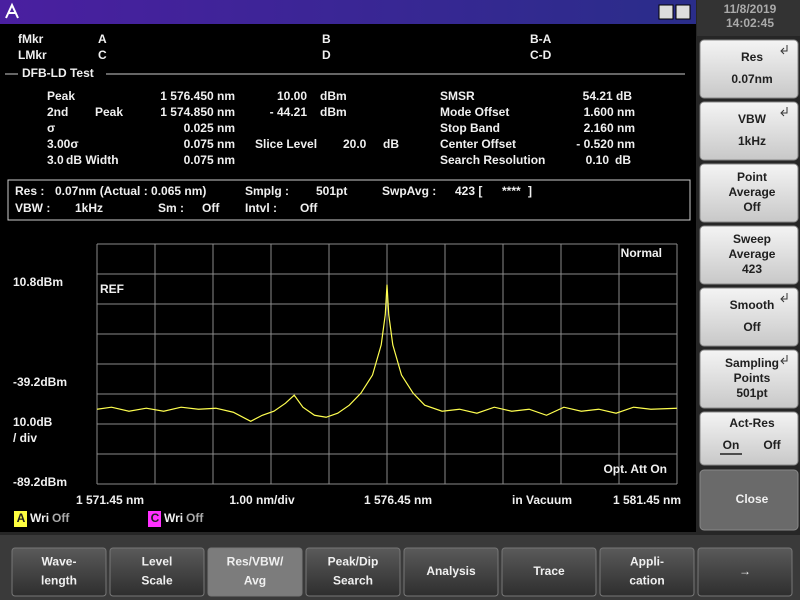  What do you see at coordinates (289, 112) in the screenshot?
I see `result-text: - 44.21` at bounding box center [289, 112].